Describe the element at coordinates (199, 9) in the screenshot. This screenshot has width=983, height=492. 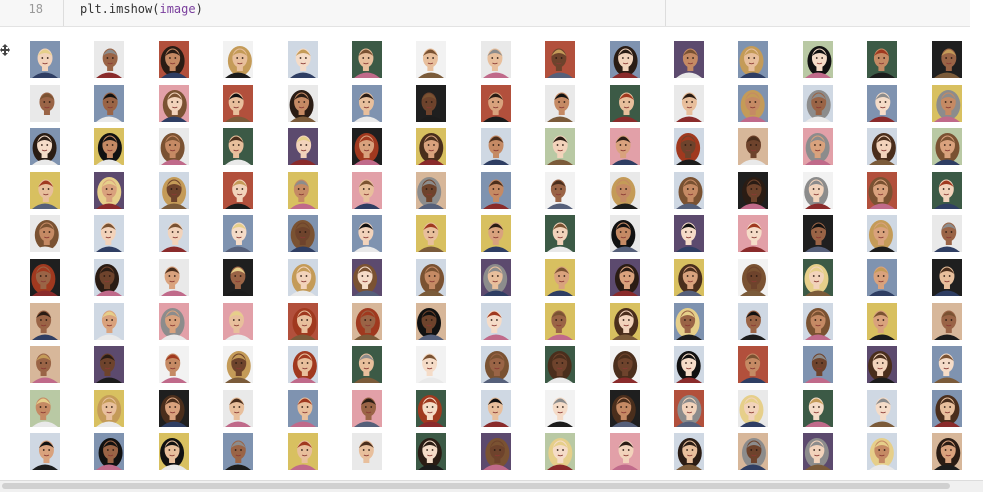
I see `code-close-paren: )` at that location.